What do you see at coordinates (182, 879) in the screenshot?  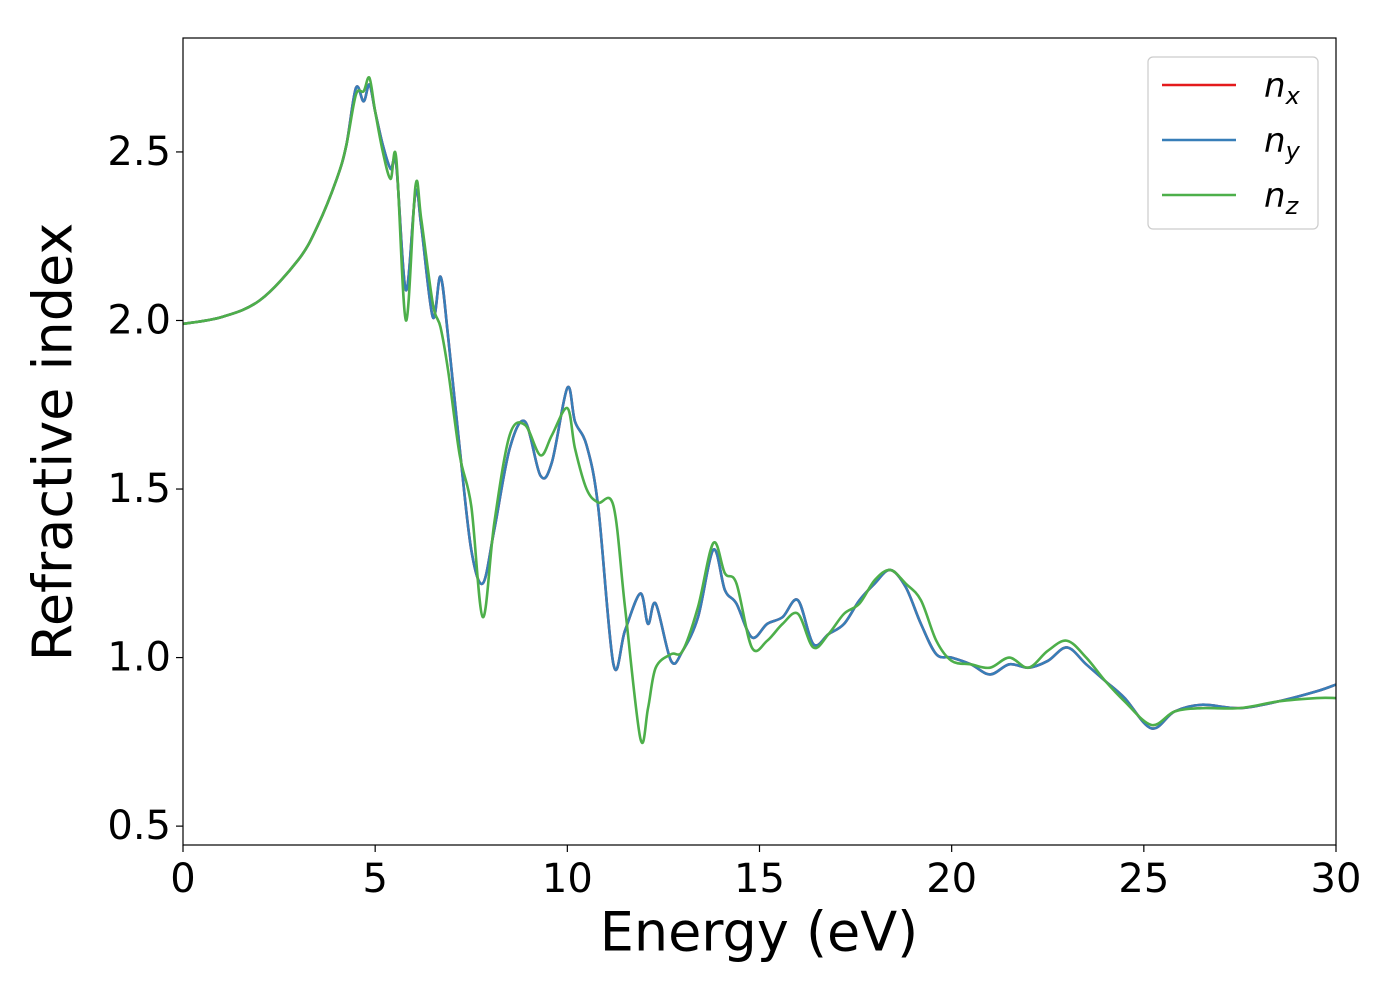 I see `x-tick-label: 0` at bounding box center [182, 879].